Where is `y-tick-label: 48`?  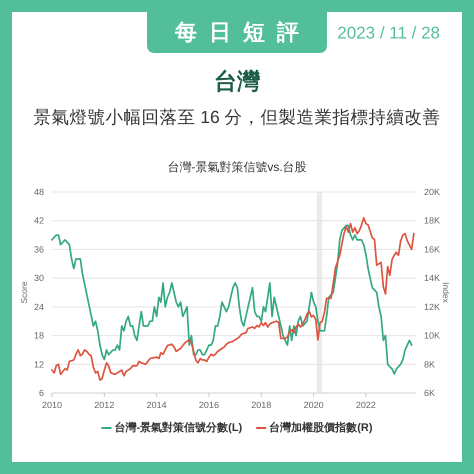 y-tick-label: 48 is located at coordinates (39, 192).